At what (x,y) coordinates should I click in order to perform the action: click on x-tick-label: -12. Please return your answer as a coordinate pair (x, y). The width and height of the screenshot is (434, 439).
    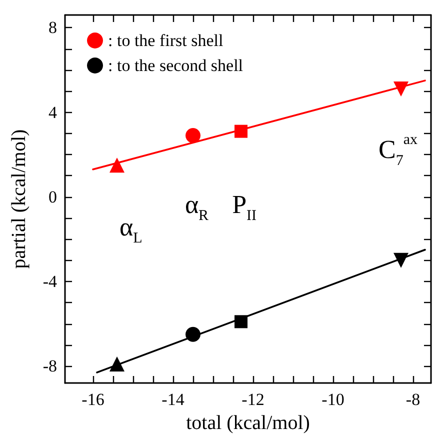
    Looking at the image, I should click on (253, 399).